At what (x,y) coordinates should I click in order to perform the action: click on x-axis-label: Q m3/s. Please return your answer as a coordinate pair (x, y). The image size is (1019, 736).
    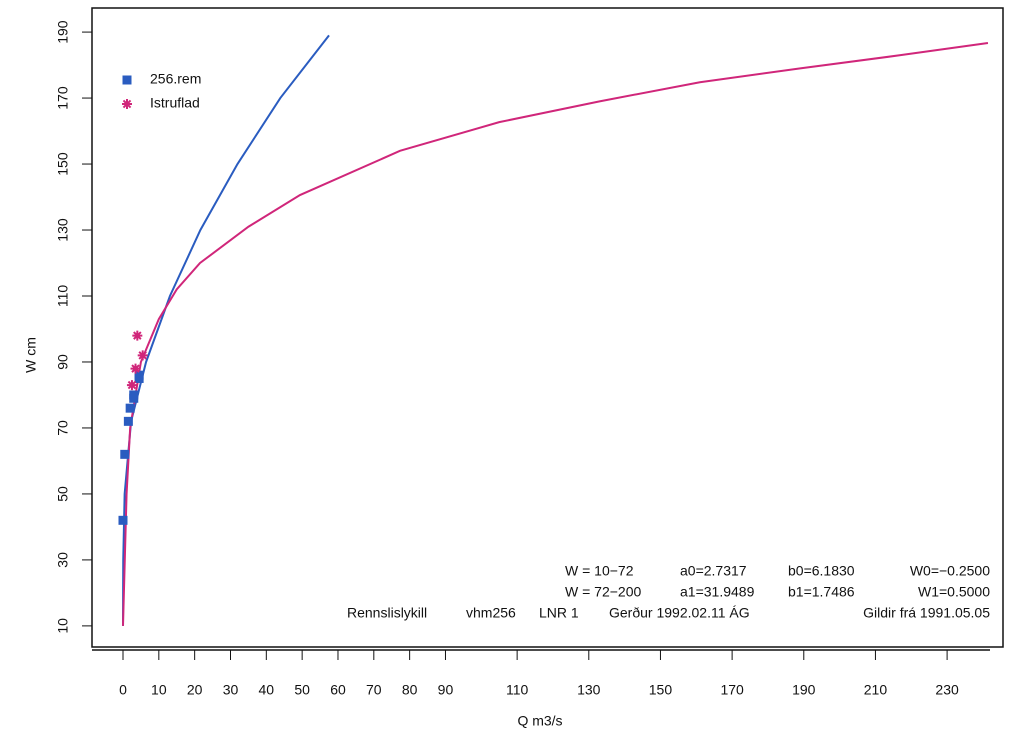
    Looking at the image, I should click on (539, 721).